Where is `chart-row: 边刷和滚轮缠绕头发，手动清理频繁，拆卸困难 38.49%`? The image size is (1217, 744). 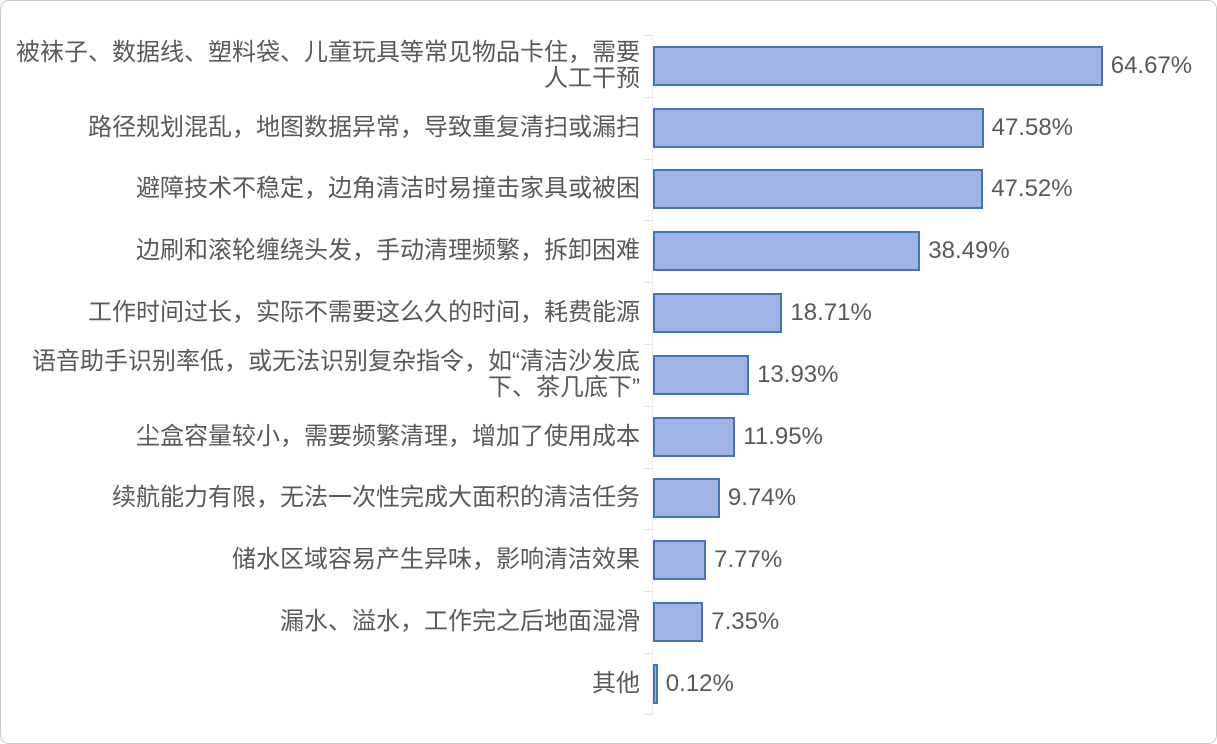
chart-row: 边刷和滚轮缠绕头发，手动清理频繁，拆卸困难 38.49% is located at coordinates (607, 251).